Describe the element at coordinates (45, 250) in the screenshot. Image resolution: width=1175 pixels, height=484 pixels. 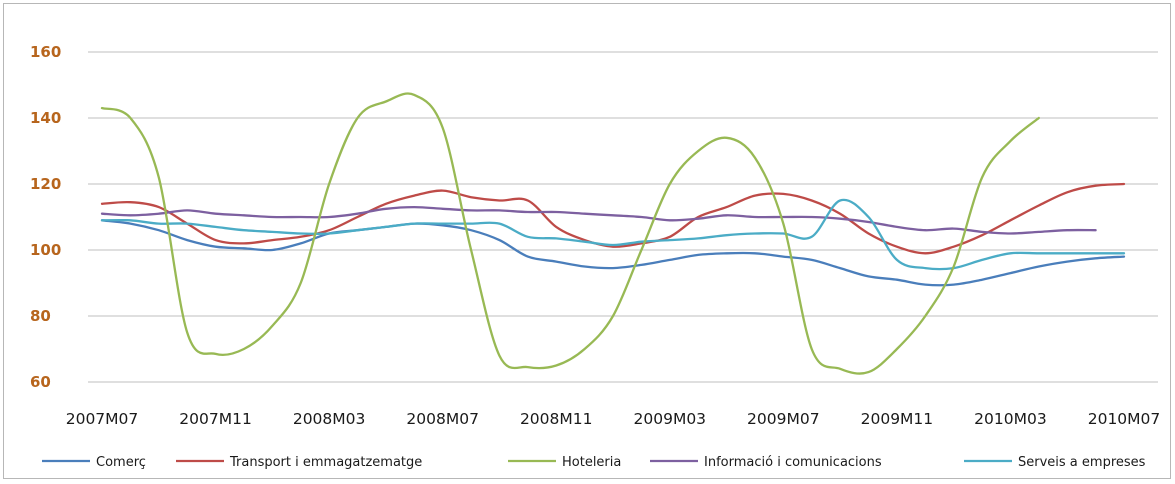
I see `y-tick-label: 100` at that location.